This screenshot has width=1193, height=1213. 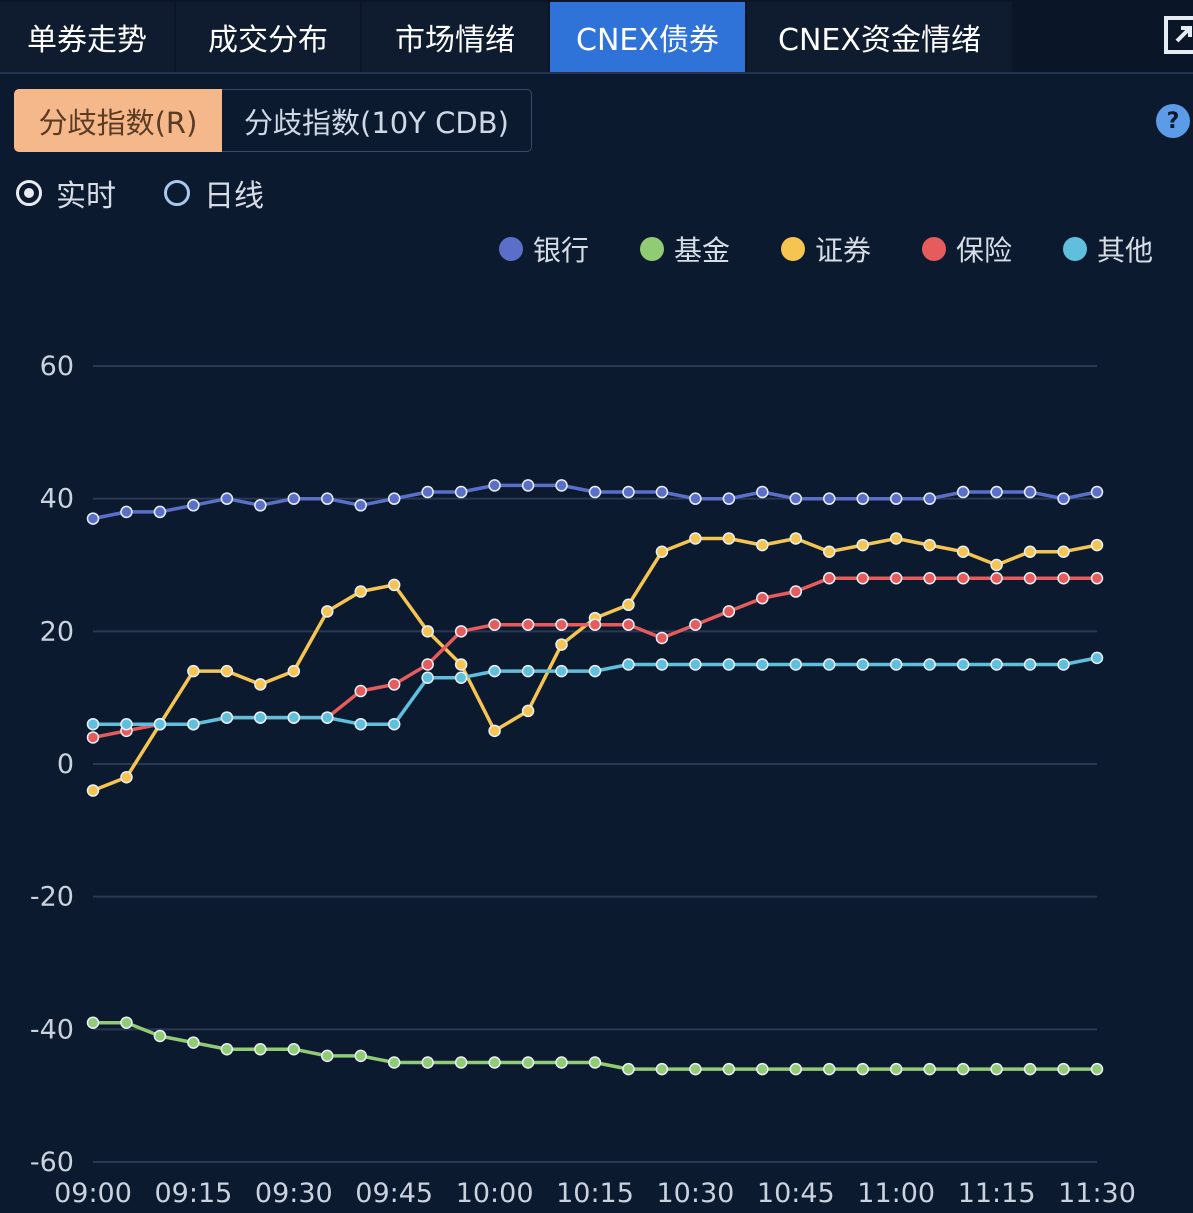 I want to click on expand-icon, so click(x=1178, y=35).